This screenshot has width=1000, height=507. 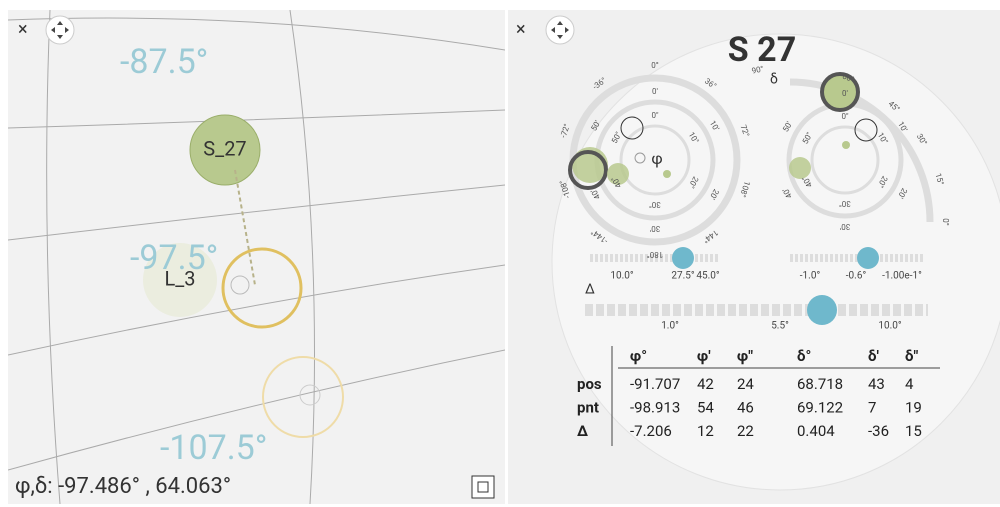 I want to click on slider-label: -1.0°, so click(x=810, y=276).